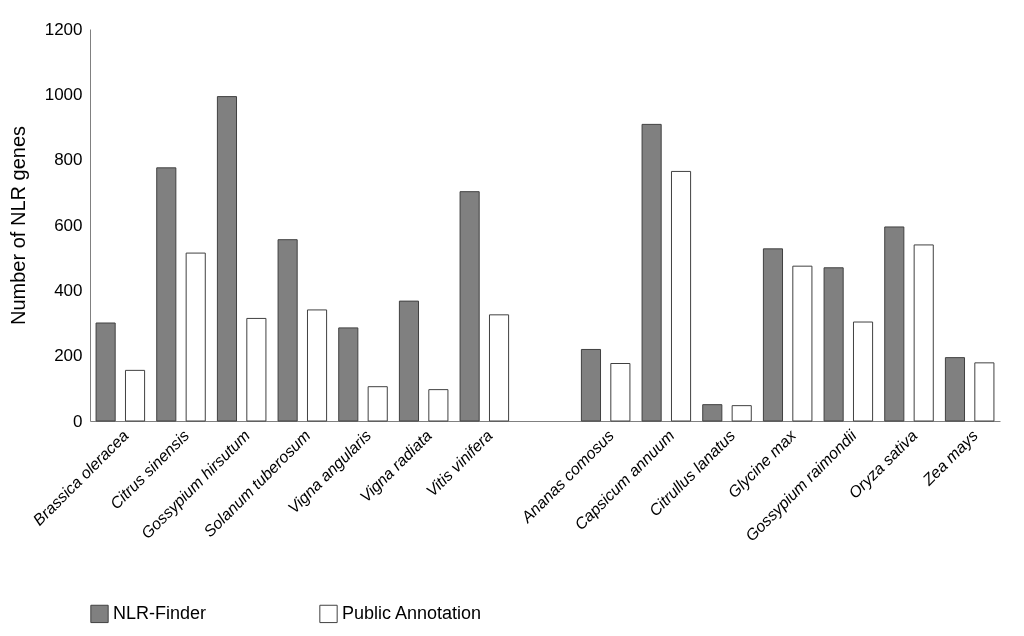 This screenshot has height=636, width=1024. I want to click on y-tick-label: 800, so click(68, 160).